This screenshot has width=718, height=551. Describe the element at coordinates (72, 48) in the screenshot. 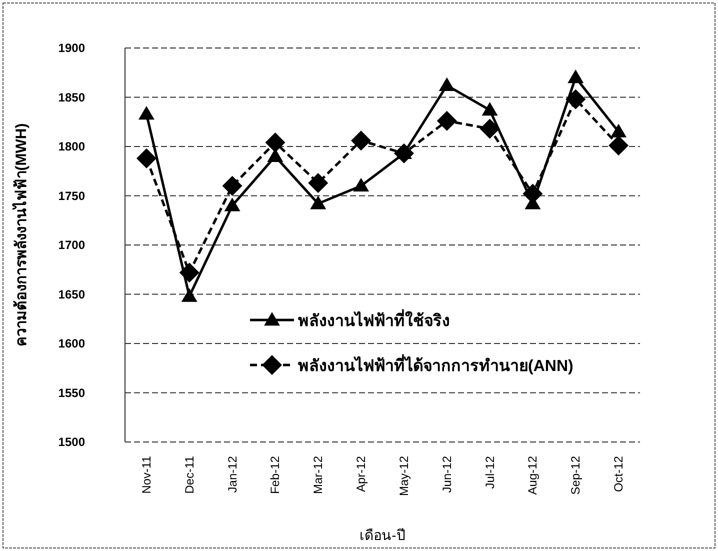

I see `y-tick-label: 1900` at that location.